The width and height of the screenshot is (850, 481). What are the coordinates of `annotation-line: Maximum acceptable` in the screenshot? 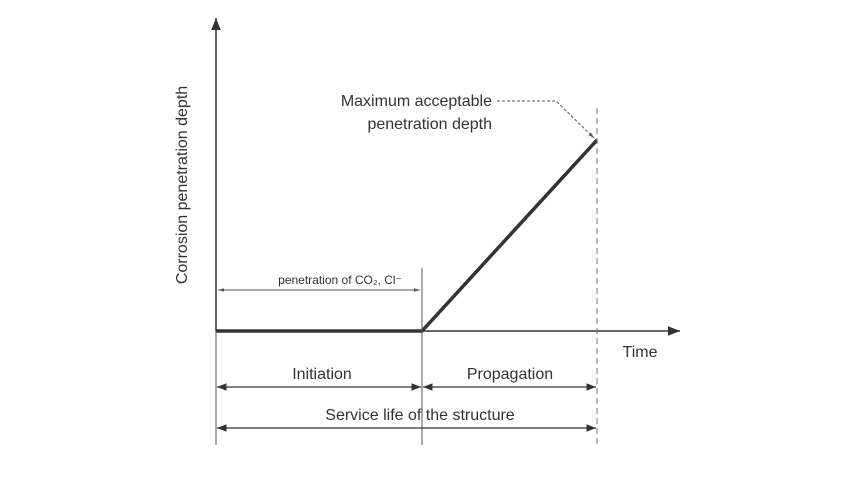 It's located at (416, 101).